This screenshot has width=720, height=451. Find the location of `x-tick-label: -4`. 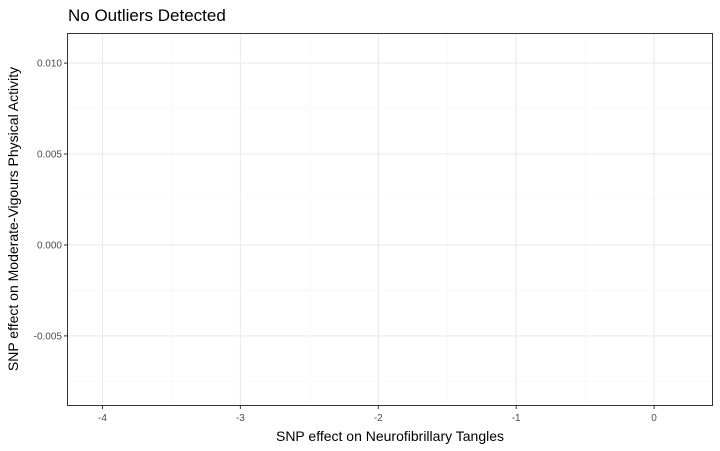

x-tick-label: -4 is located at coordinates (102, 418).